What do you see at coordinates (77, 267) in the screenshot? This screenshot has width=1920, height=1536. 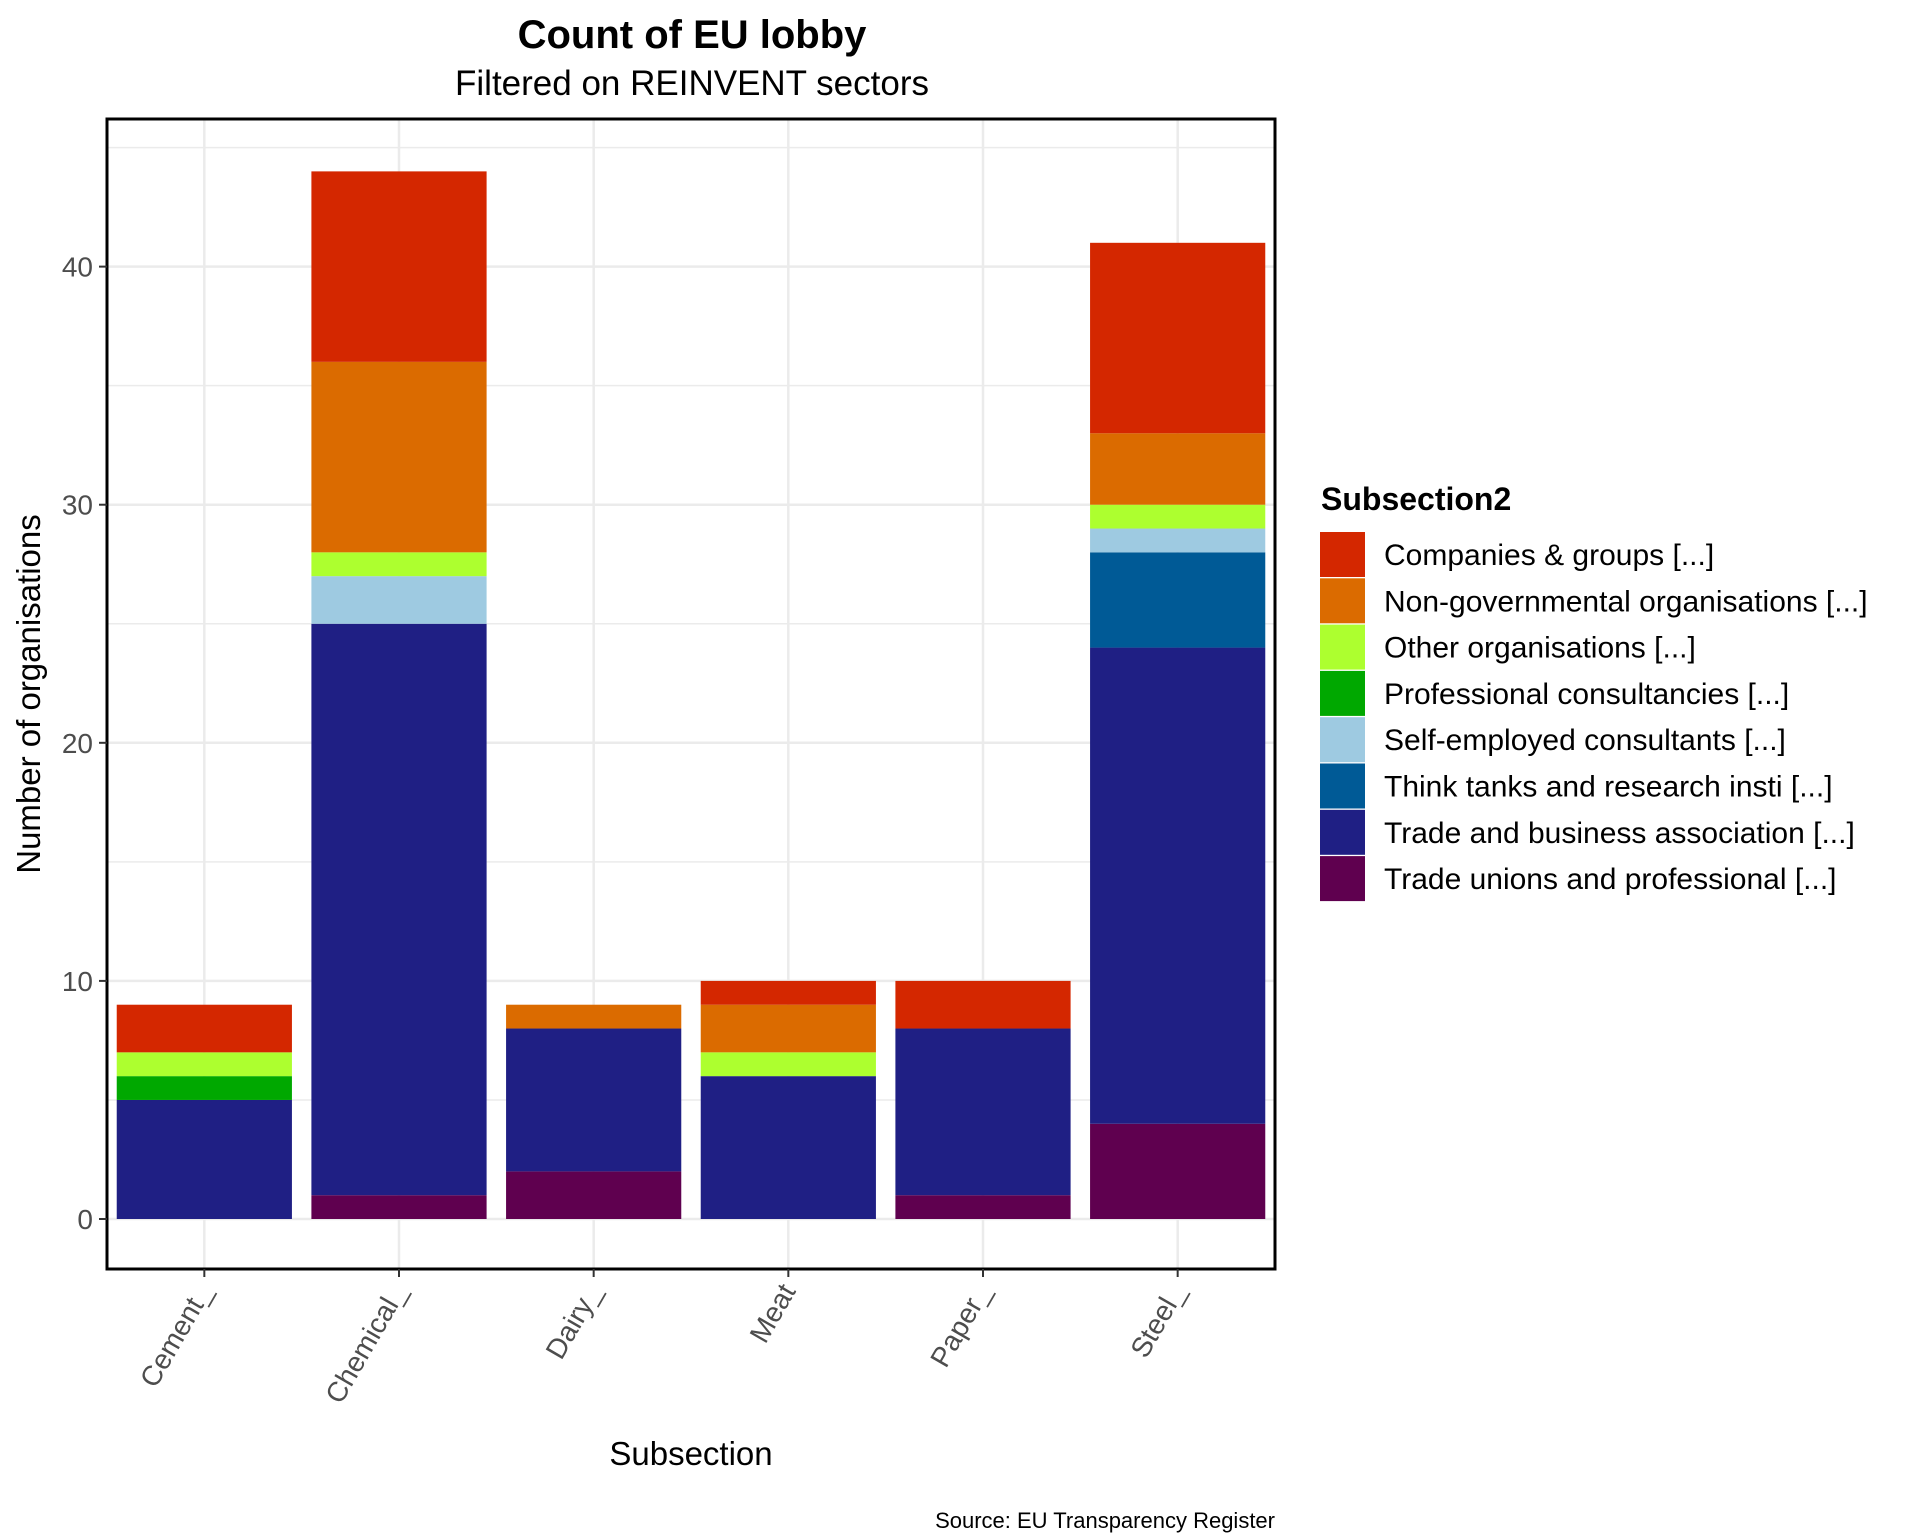 I see `y-tick-label: 40` at bounding box center [77, 267].